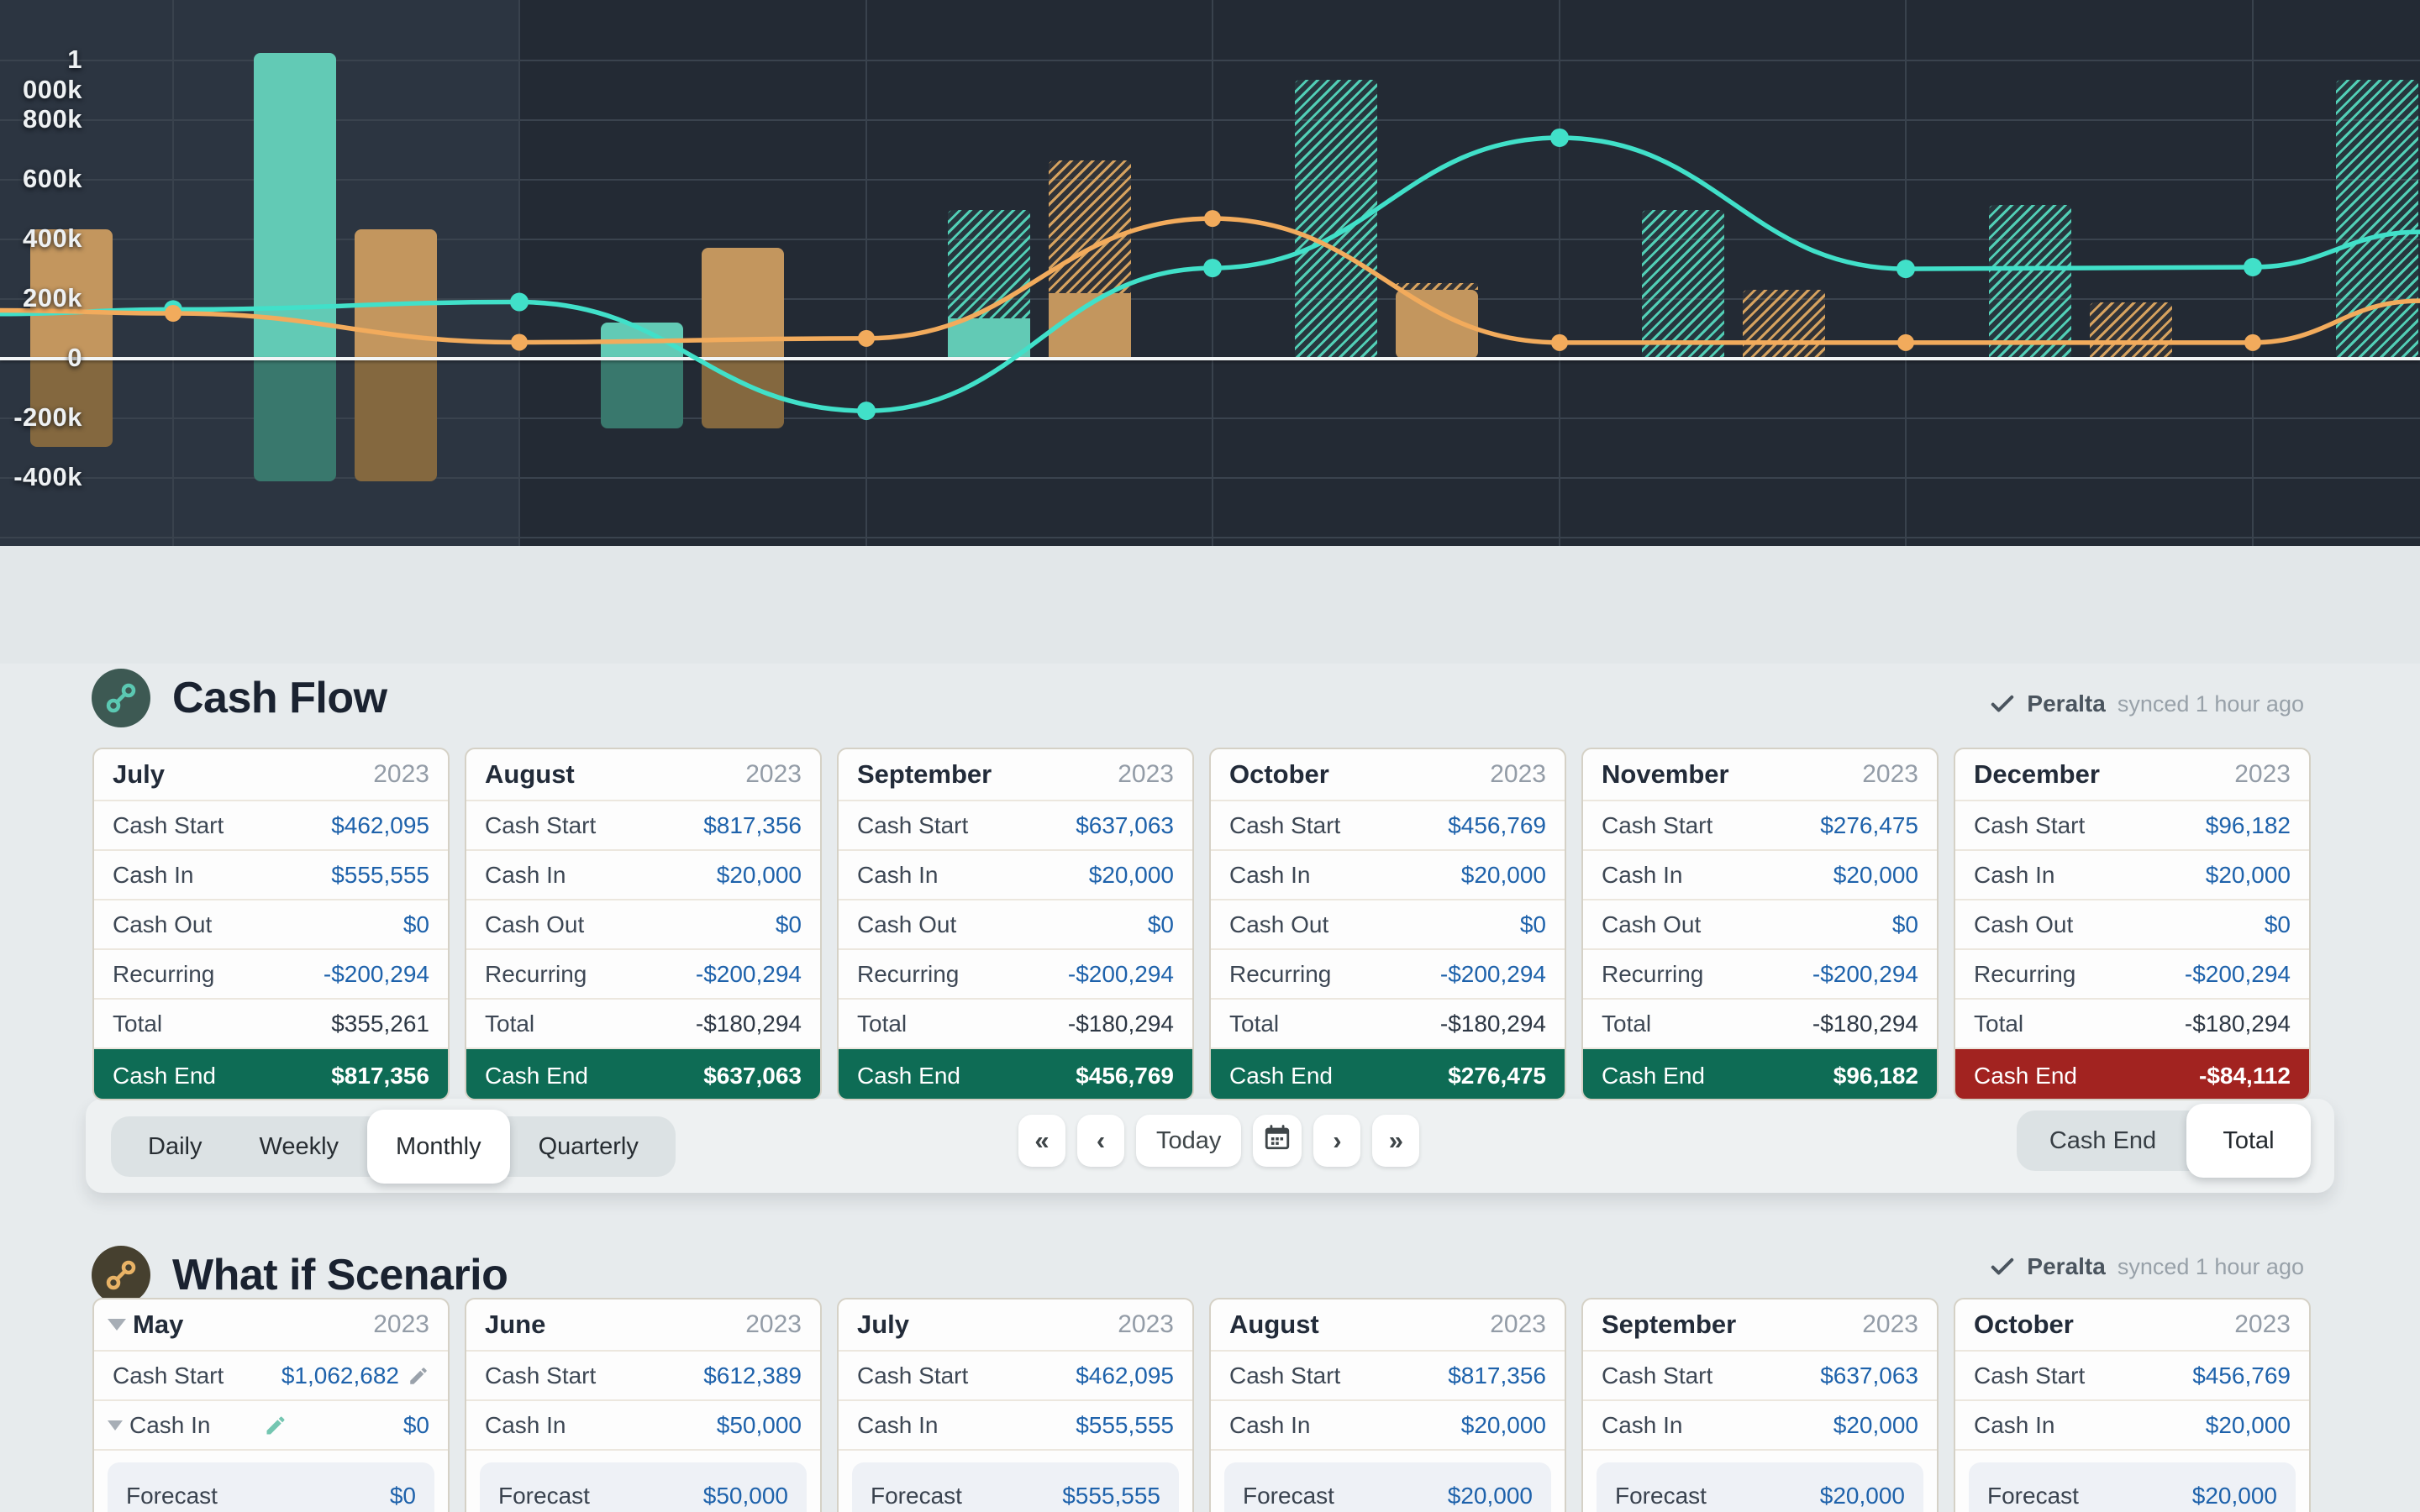 This screenshot has width=2420, height=1512. What do you see at coordinates (340, 1275) in the screenshot?
I see `what-if-title: What if Scenario` at bounding box center [340, 1275].